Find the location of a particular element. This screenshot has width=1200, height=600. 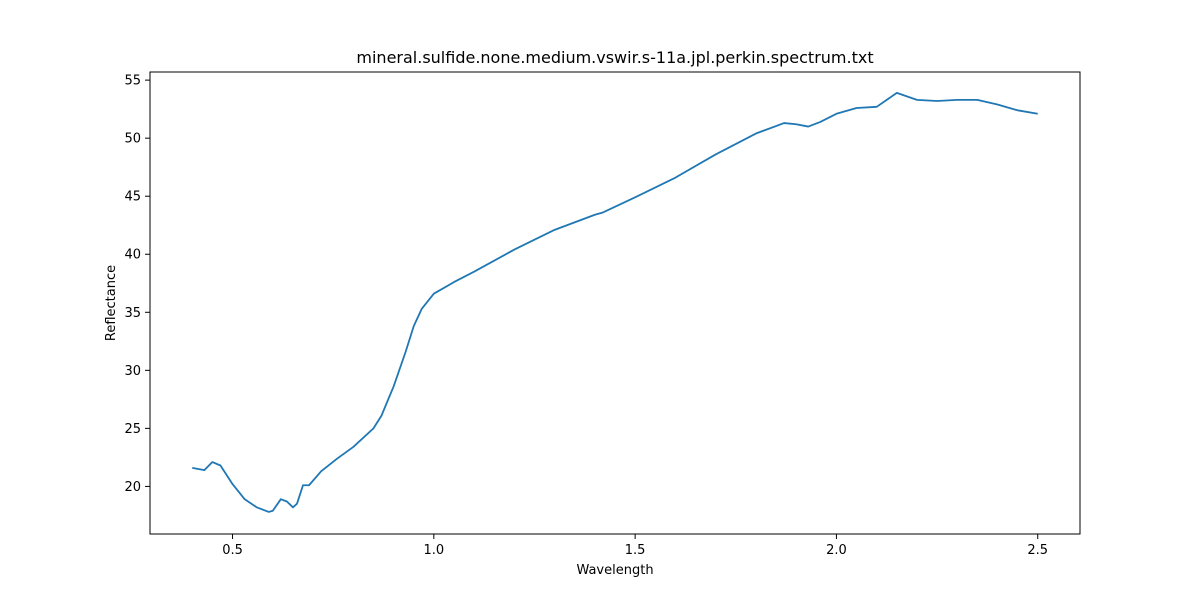

x-tick-label: 2.0 is located at coordinates (836, 550).